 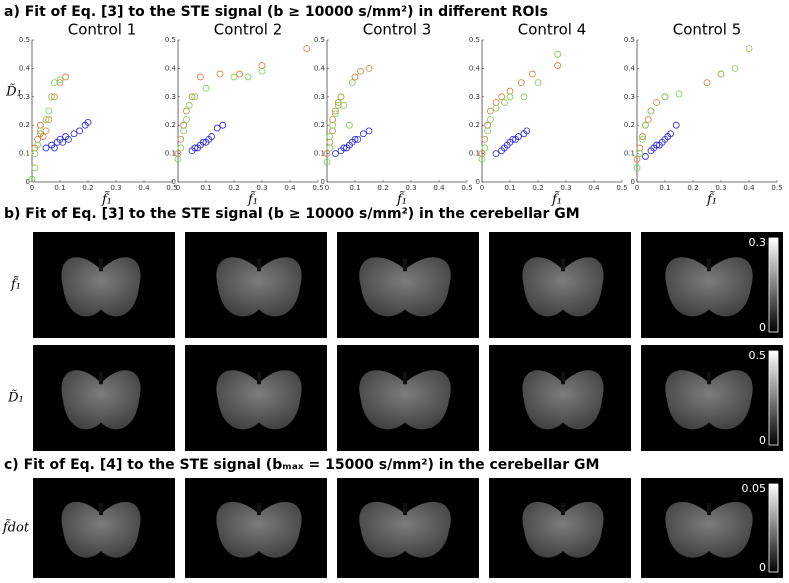 What do you see at coordinates (15, 397) in the screenshot?
I see `row-label: D̃₁` at bounding box center [15, 397].